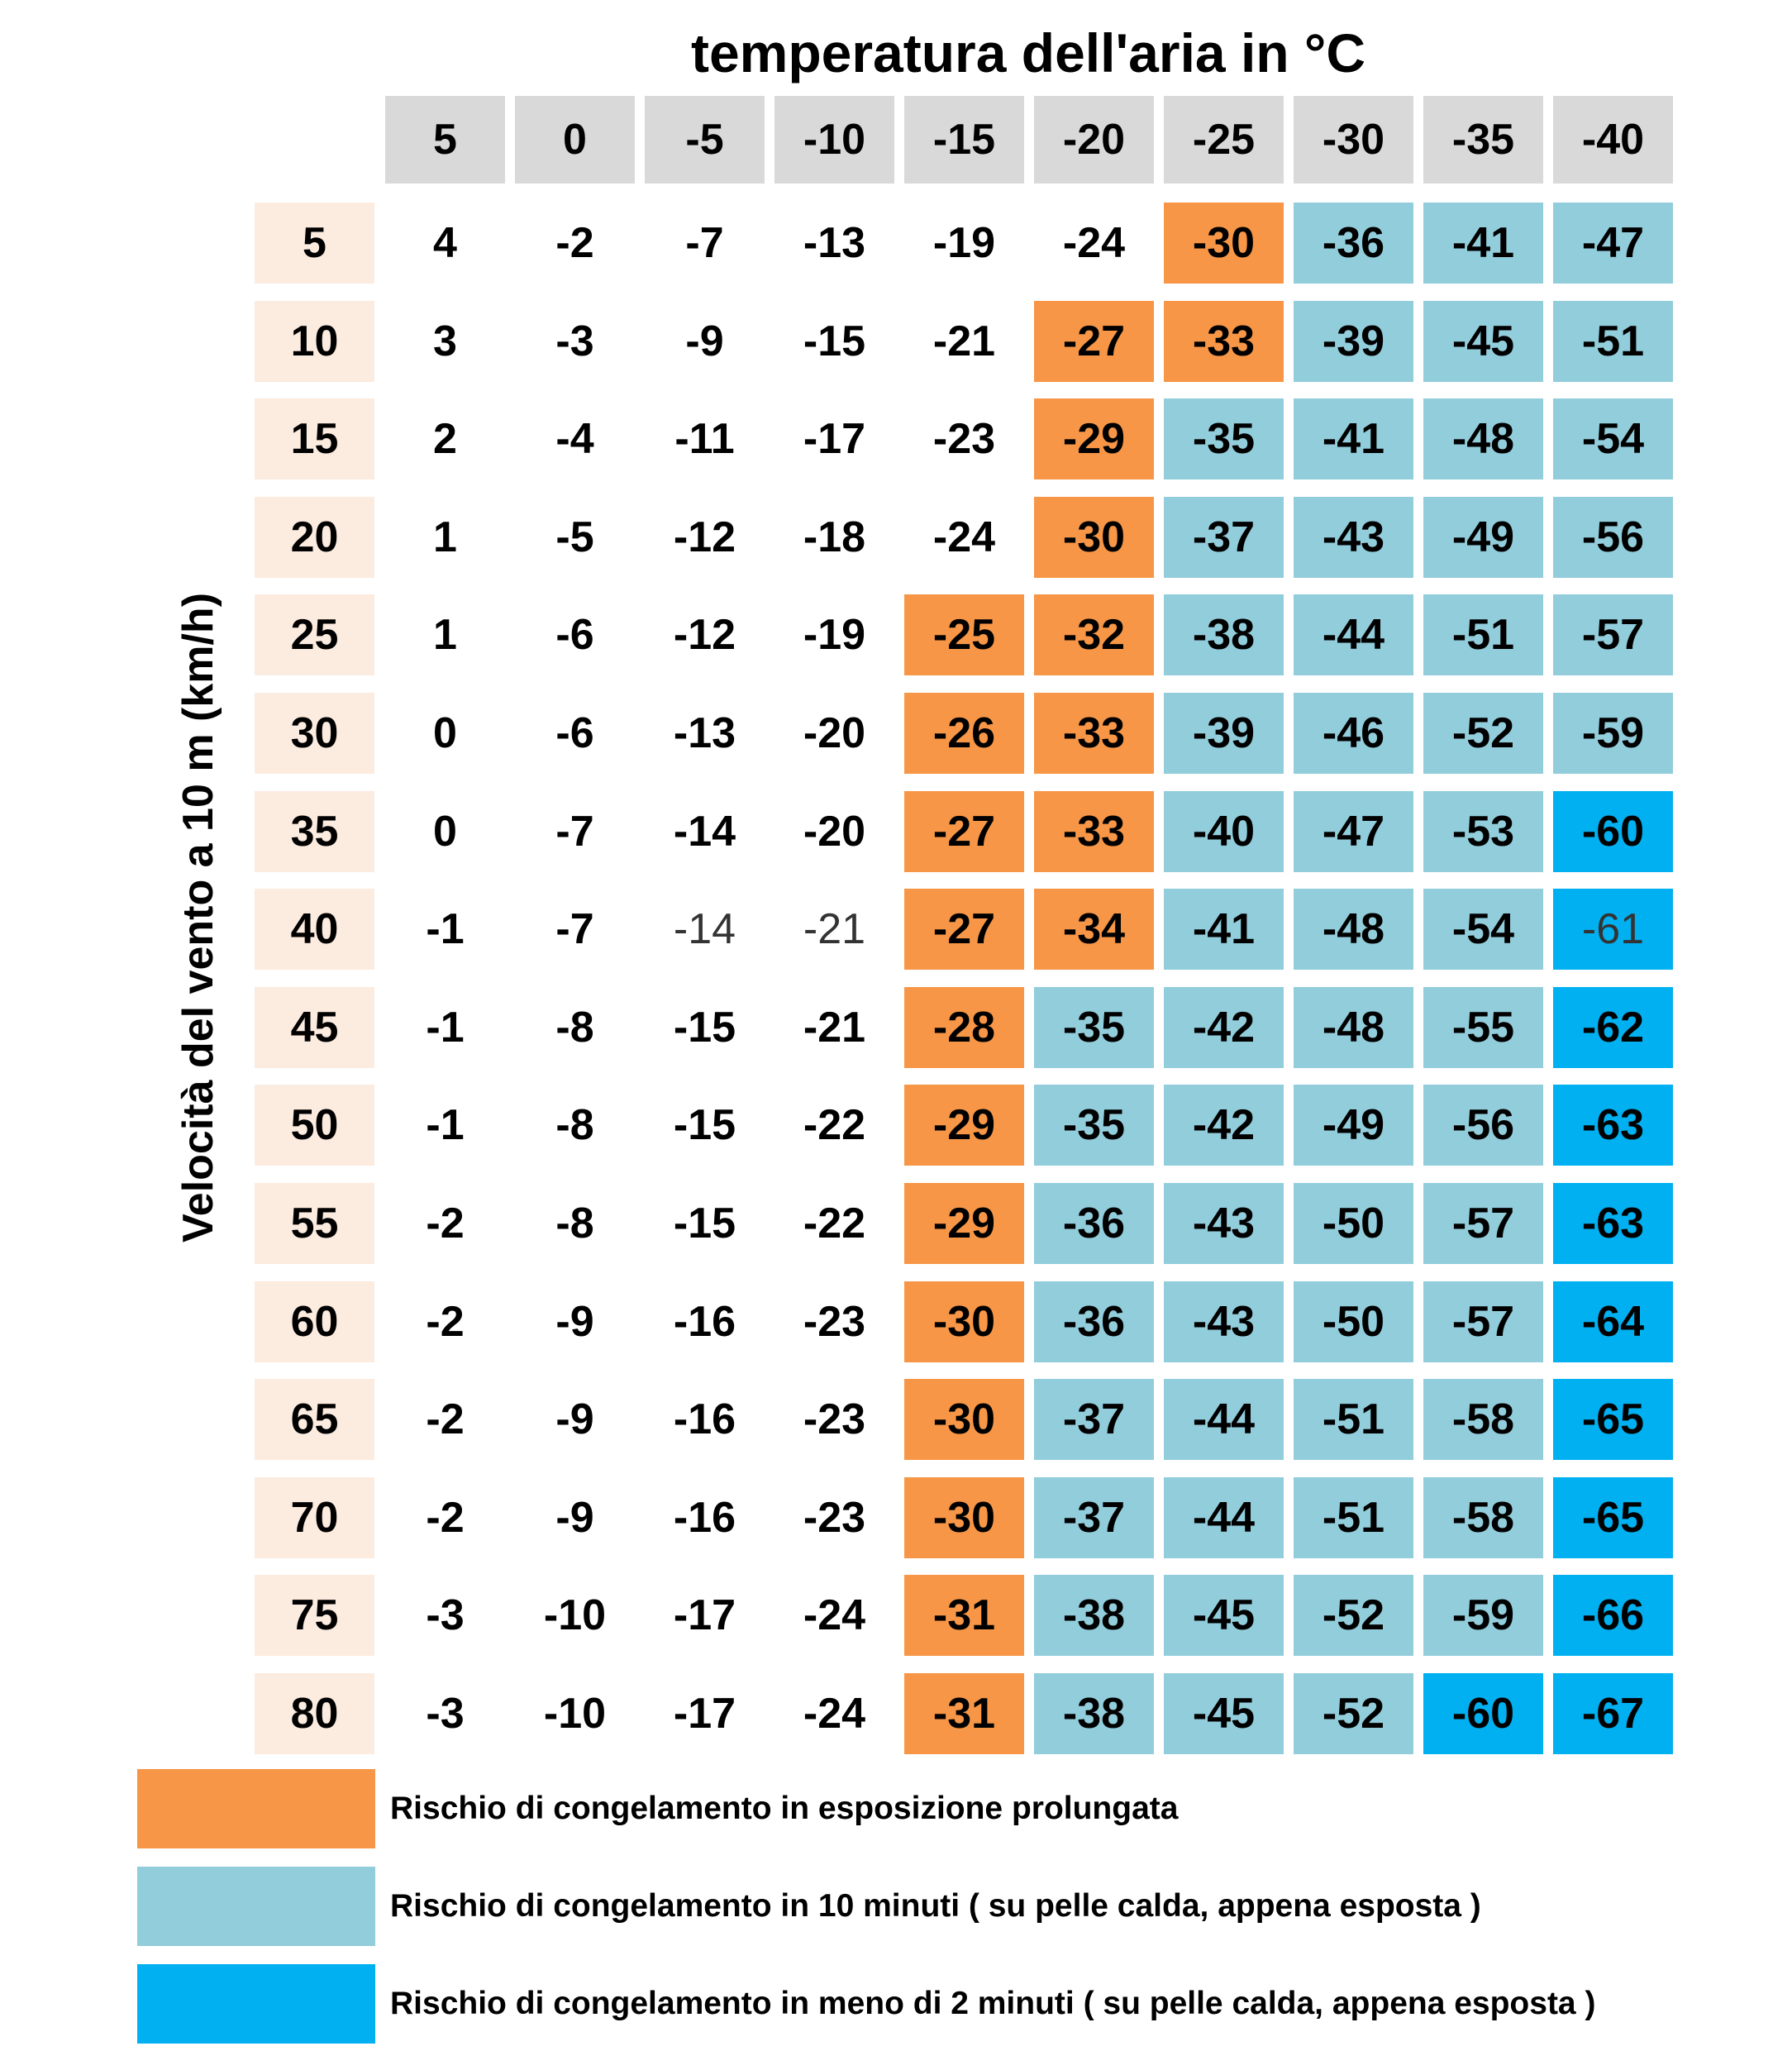 This screenshot has width=1792, height=2070. Describe the element at coordinates (314, 341) in the screenshot. I see `wind-speed-label: 10` at that location.